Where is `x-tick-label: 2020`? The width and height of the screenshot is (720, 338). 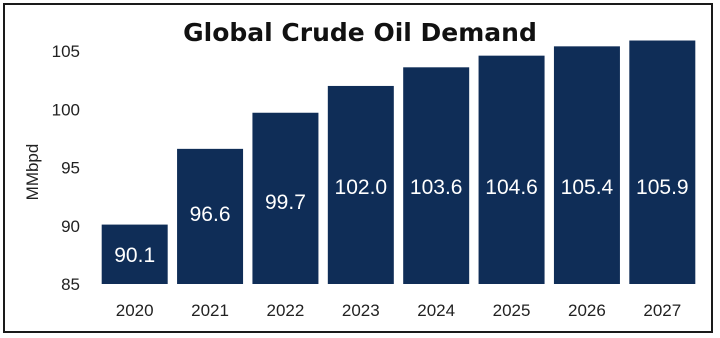
x-tick-label: 2020 is located at coordinates (135, 310).